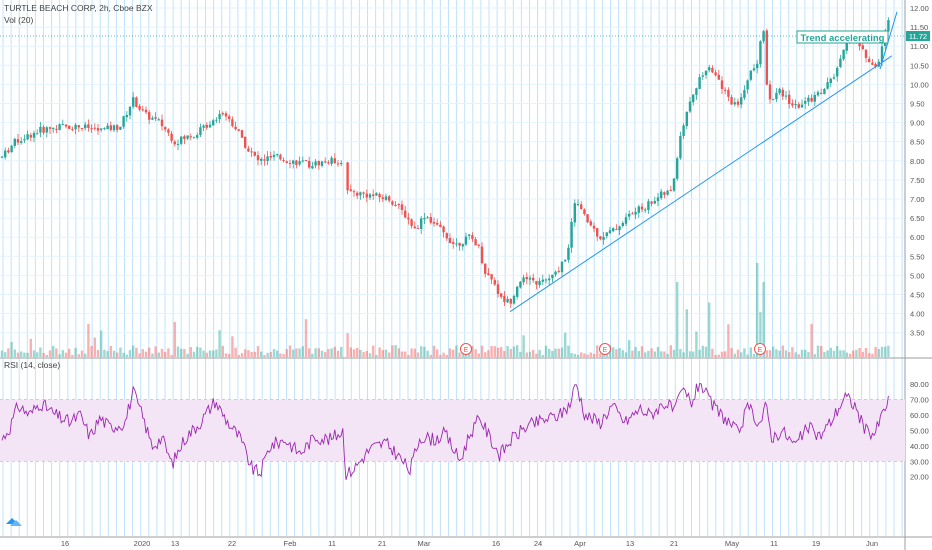 Image resolution: width=932 pixels, height=550 pixels. I want to click on earnings-markers: E E E, so click(613, 349).